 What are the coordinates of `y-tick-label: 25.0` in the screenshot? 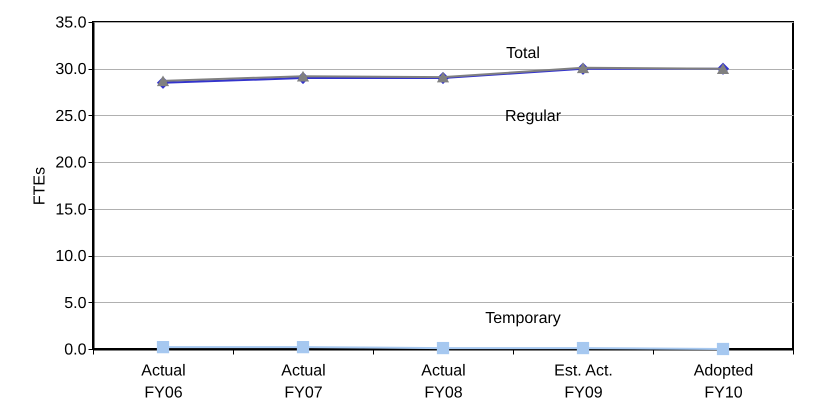 It's located at (71, 116).